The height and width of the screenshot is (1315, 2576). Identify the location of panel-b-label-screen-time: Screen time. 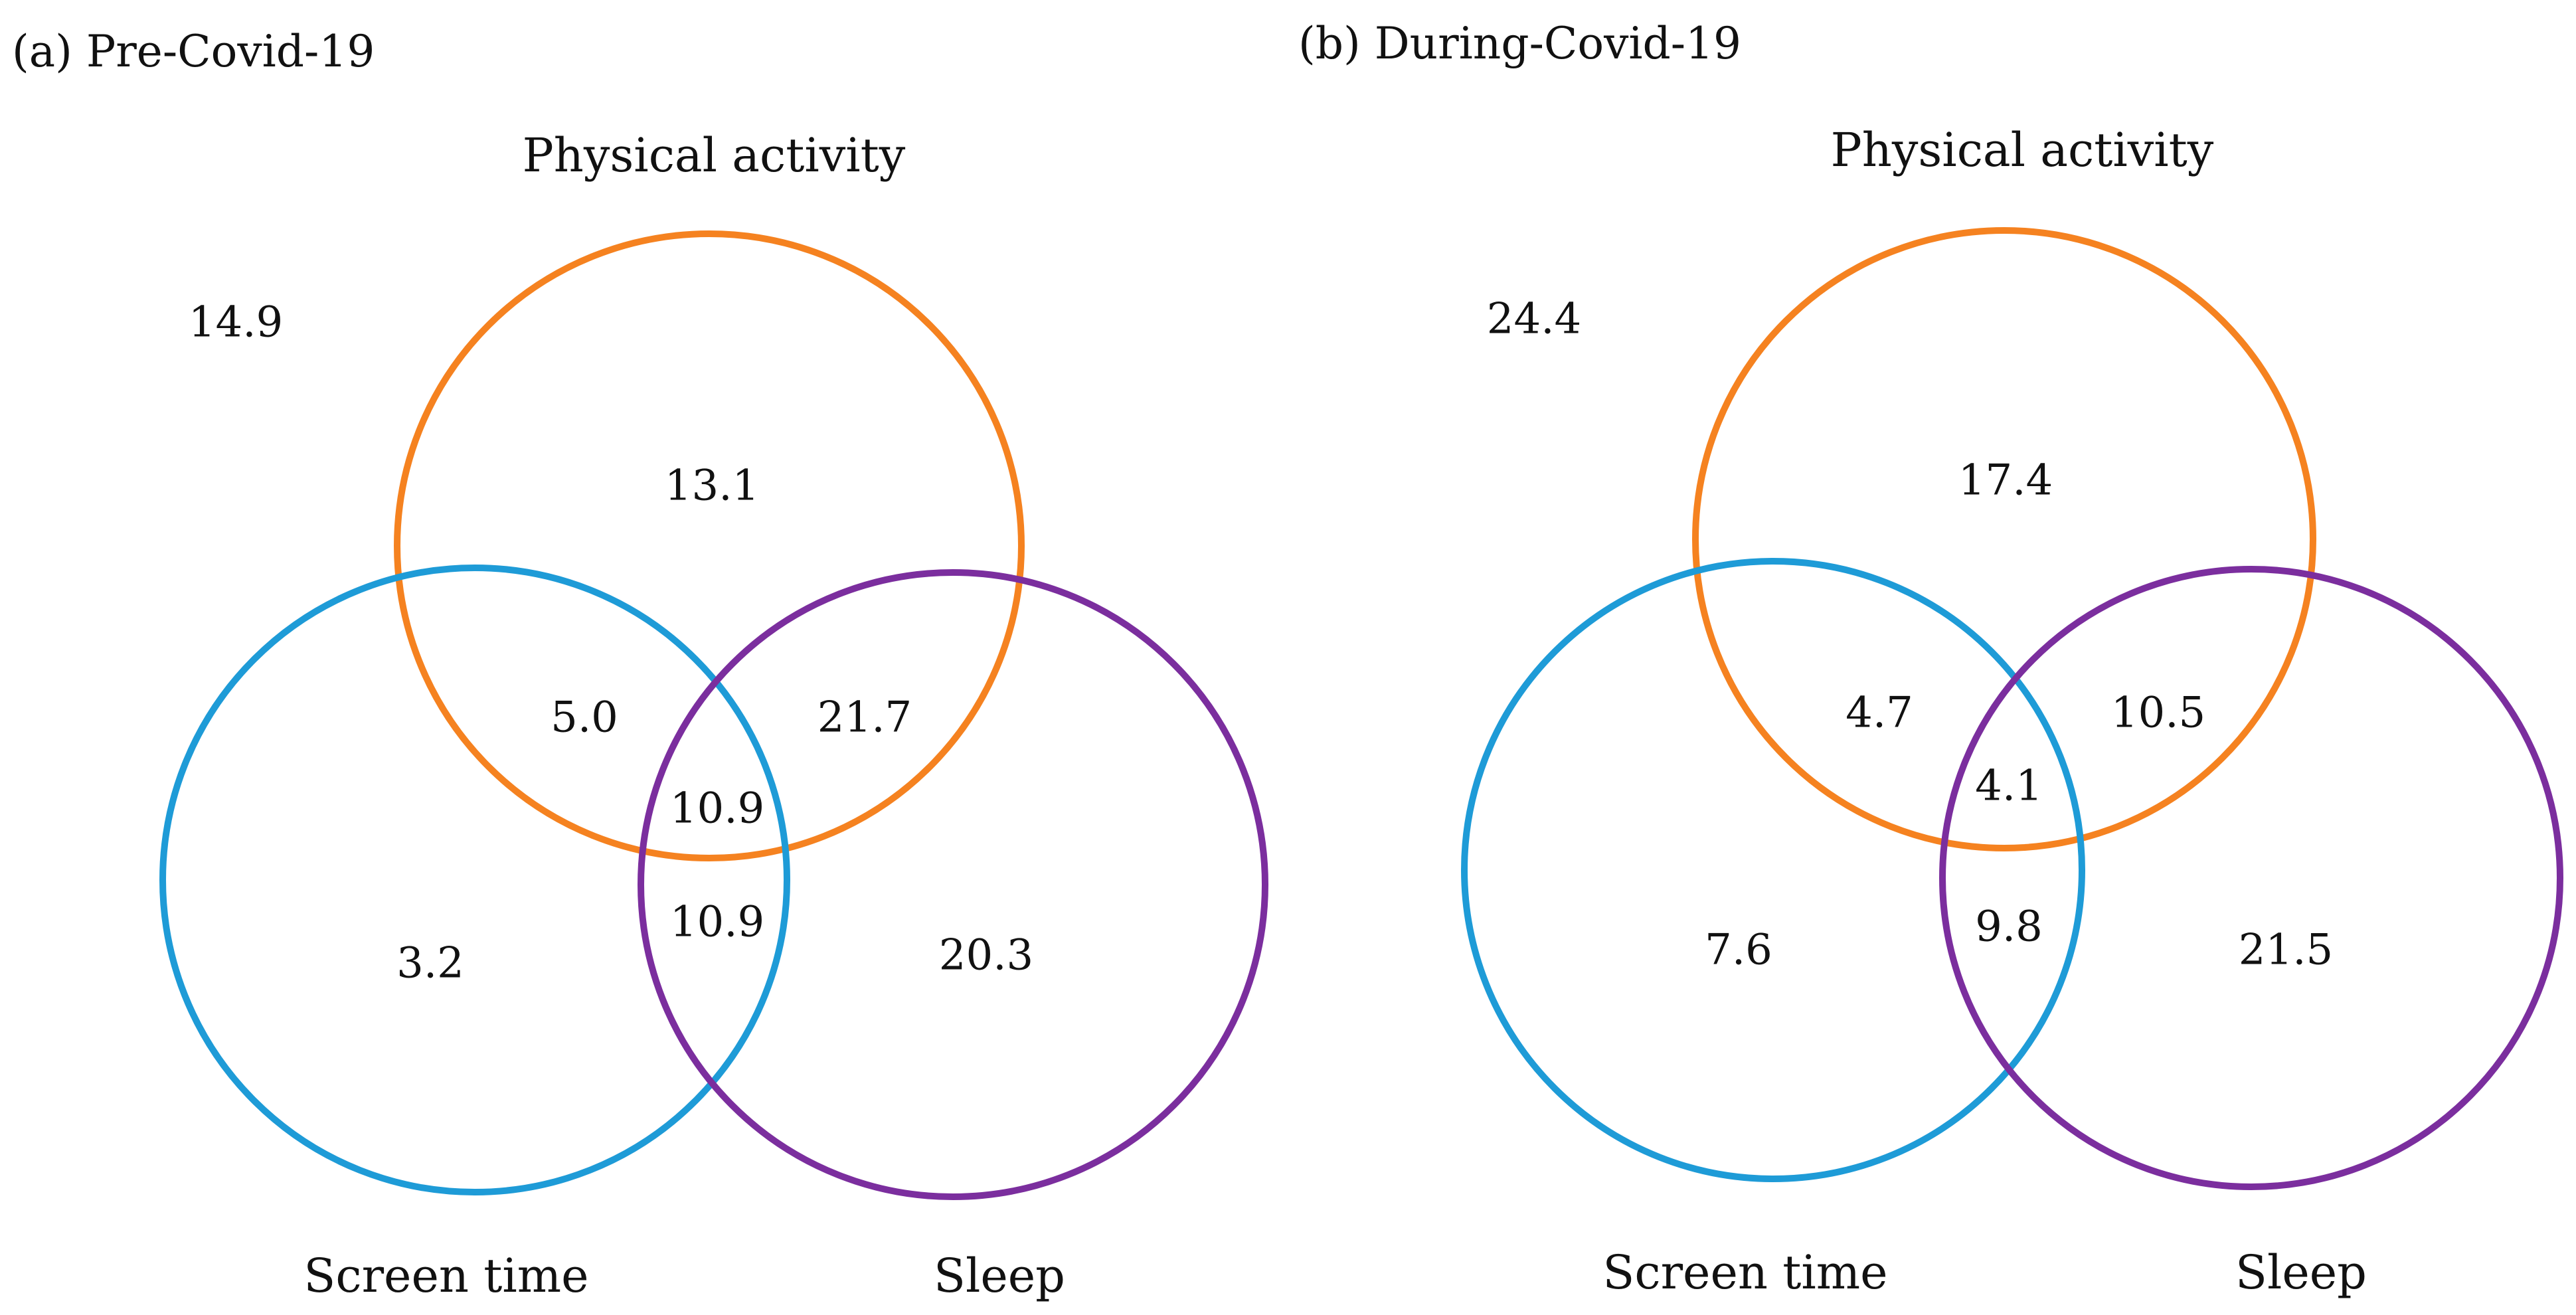
(1744, 1272).